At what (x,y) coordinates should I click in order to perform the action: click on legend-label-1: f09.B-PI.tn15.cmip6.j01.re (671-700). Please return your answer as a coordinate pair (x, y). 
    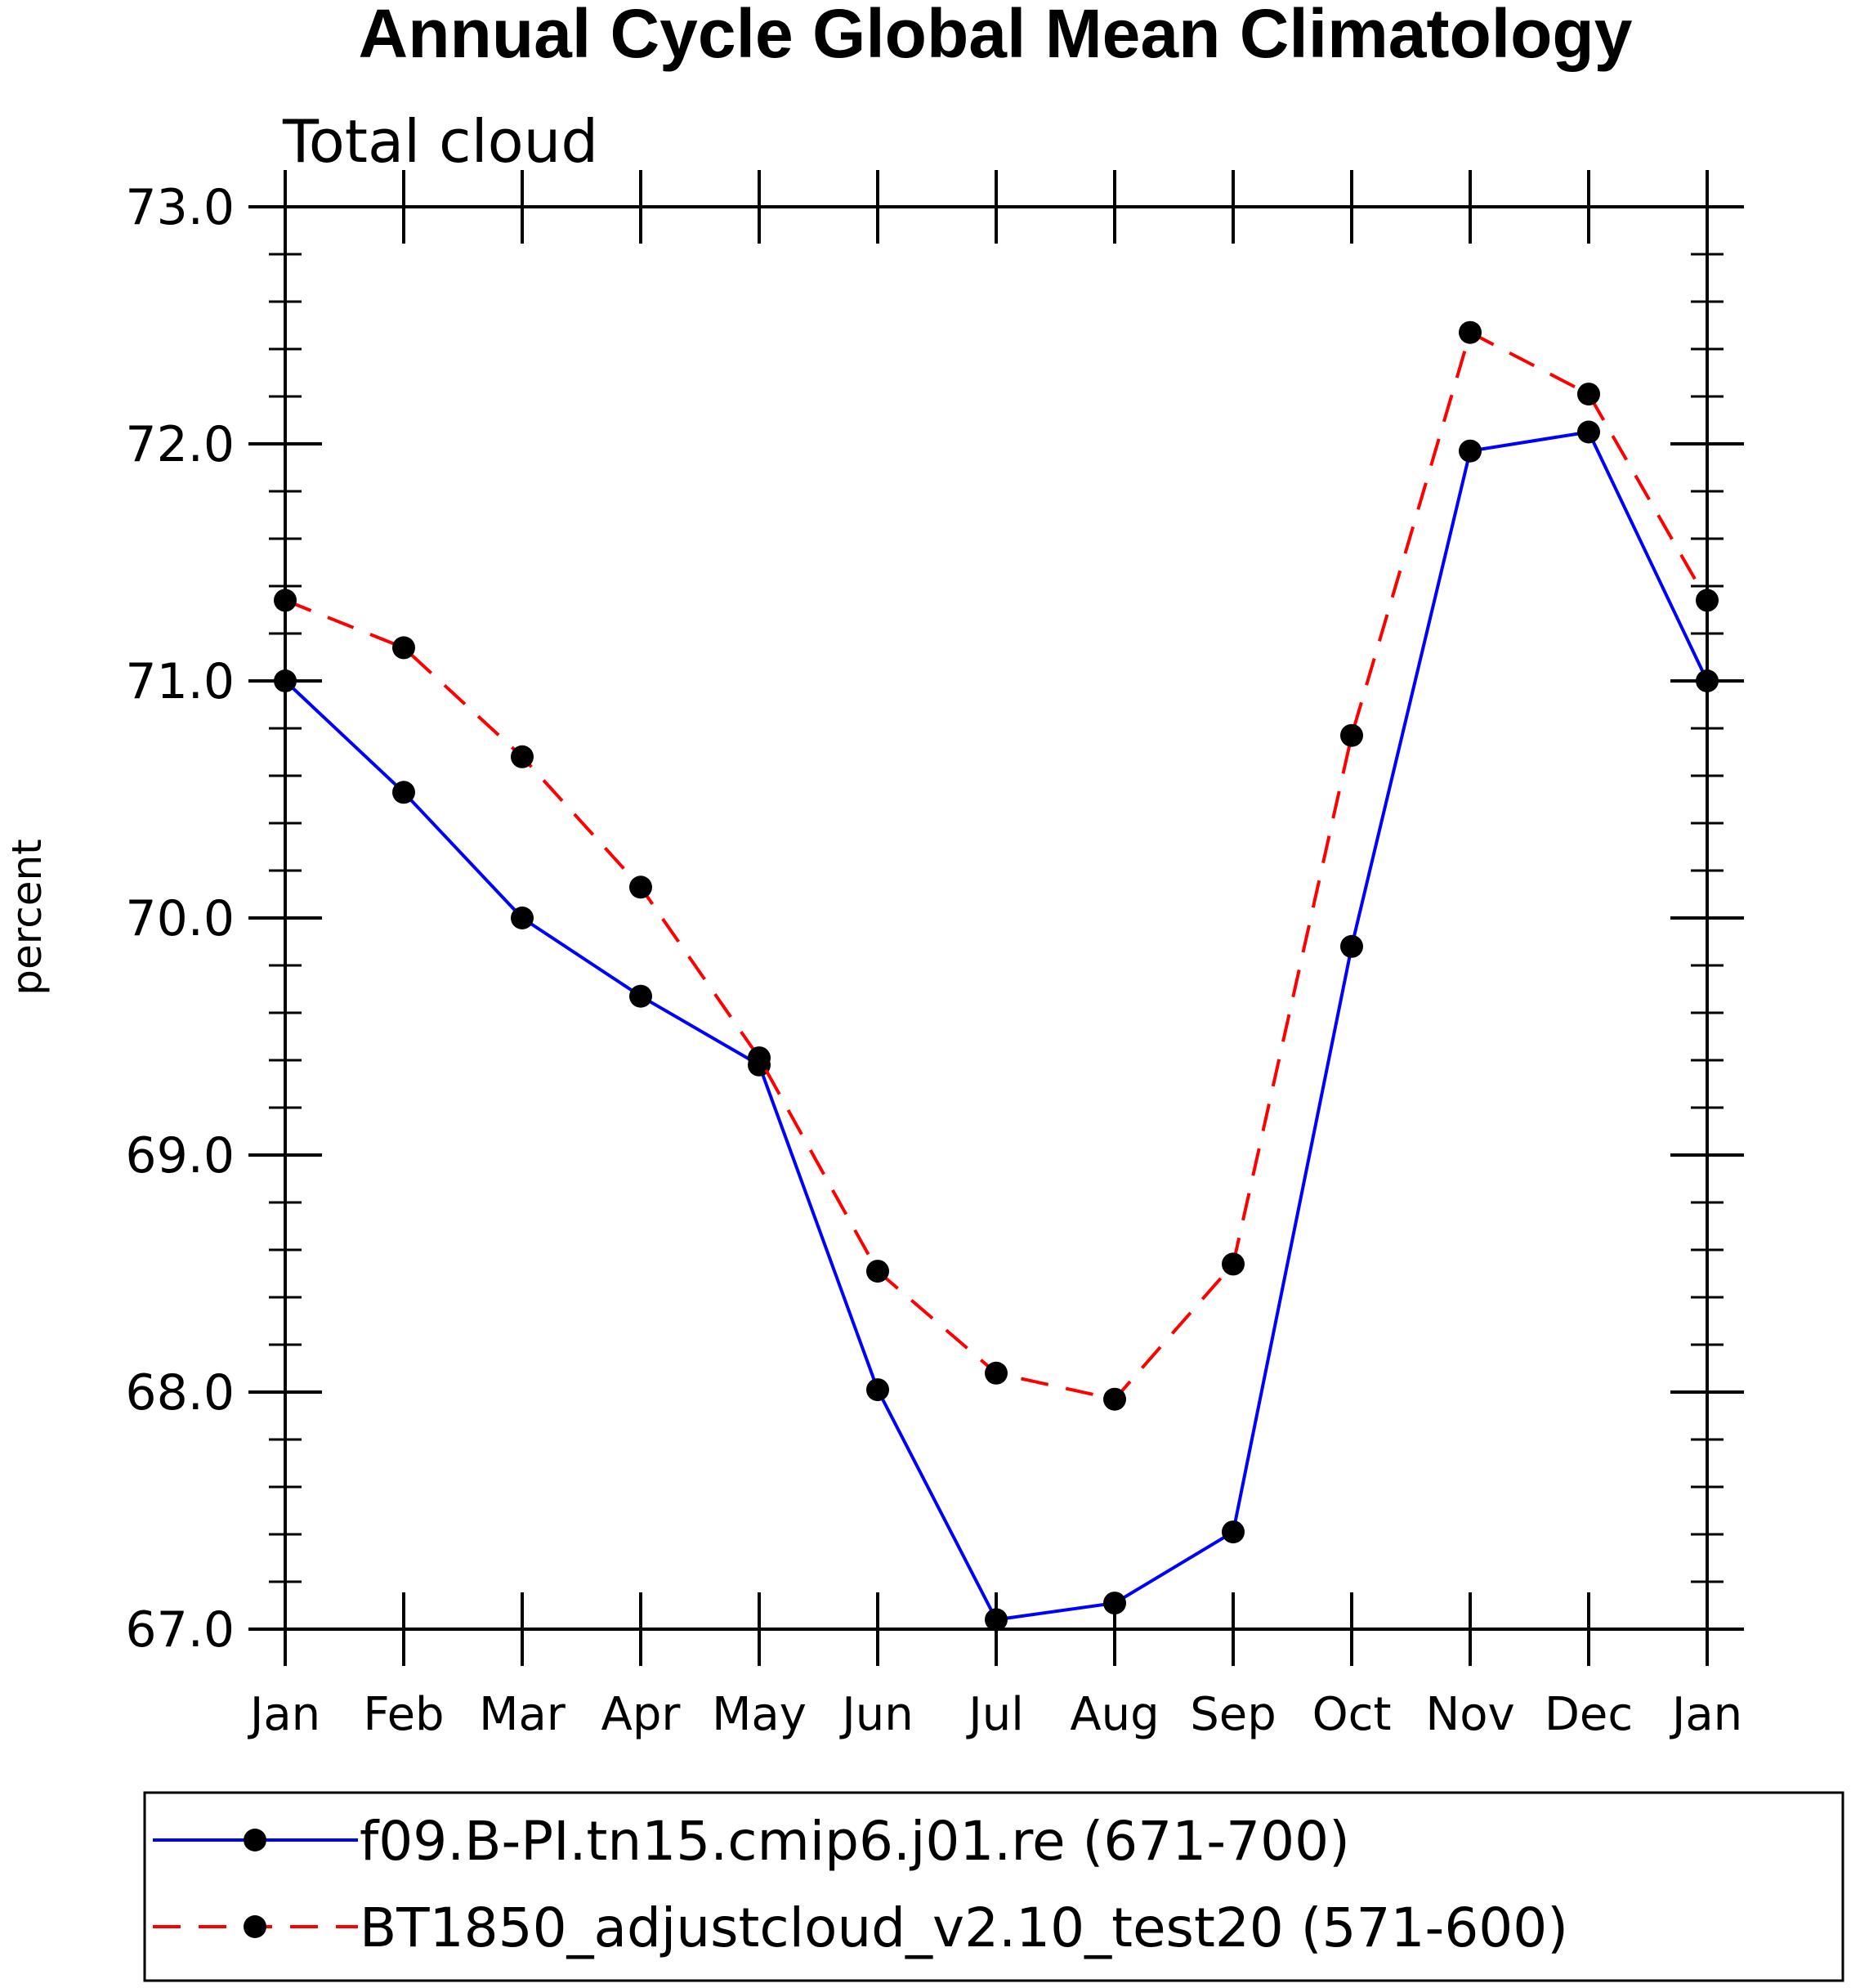
    Looking at the image, I should click on (855, 1841).